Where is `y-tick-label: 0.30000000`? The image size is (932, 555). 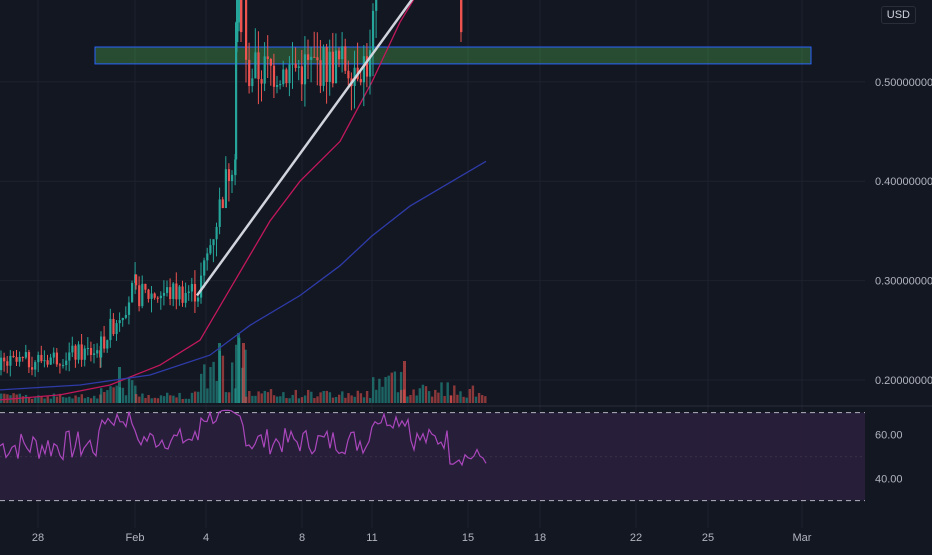 y-tick-label: 0.30000000 is located at coordinates (903, 282).